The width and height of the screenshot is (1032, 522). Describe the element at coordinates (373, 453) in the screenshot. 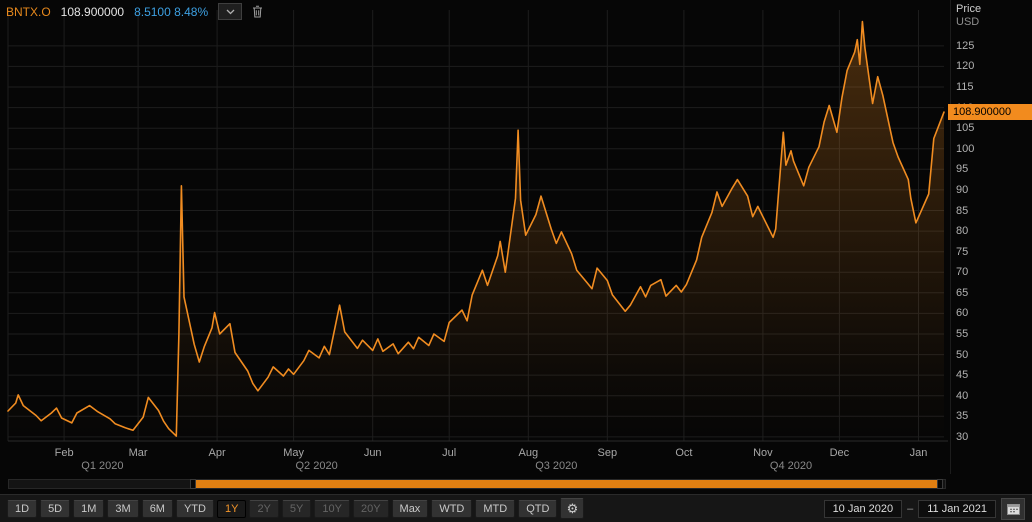

I see `x-axis-month-label: Jun` at that location.